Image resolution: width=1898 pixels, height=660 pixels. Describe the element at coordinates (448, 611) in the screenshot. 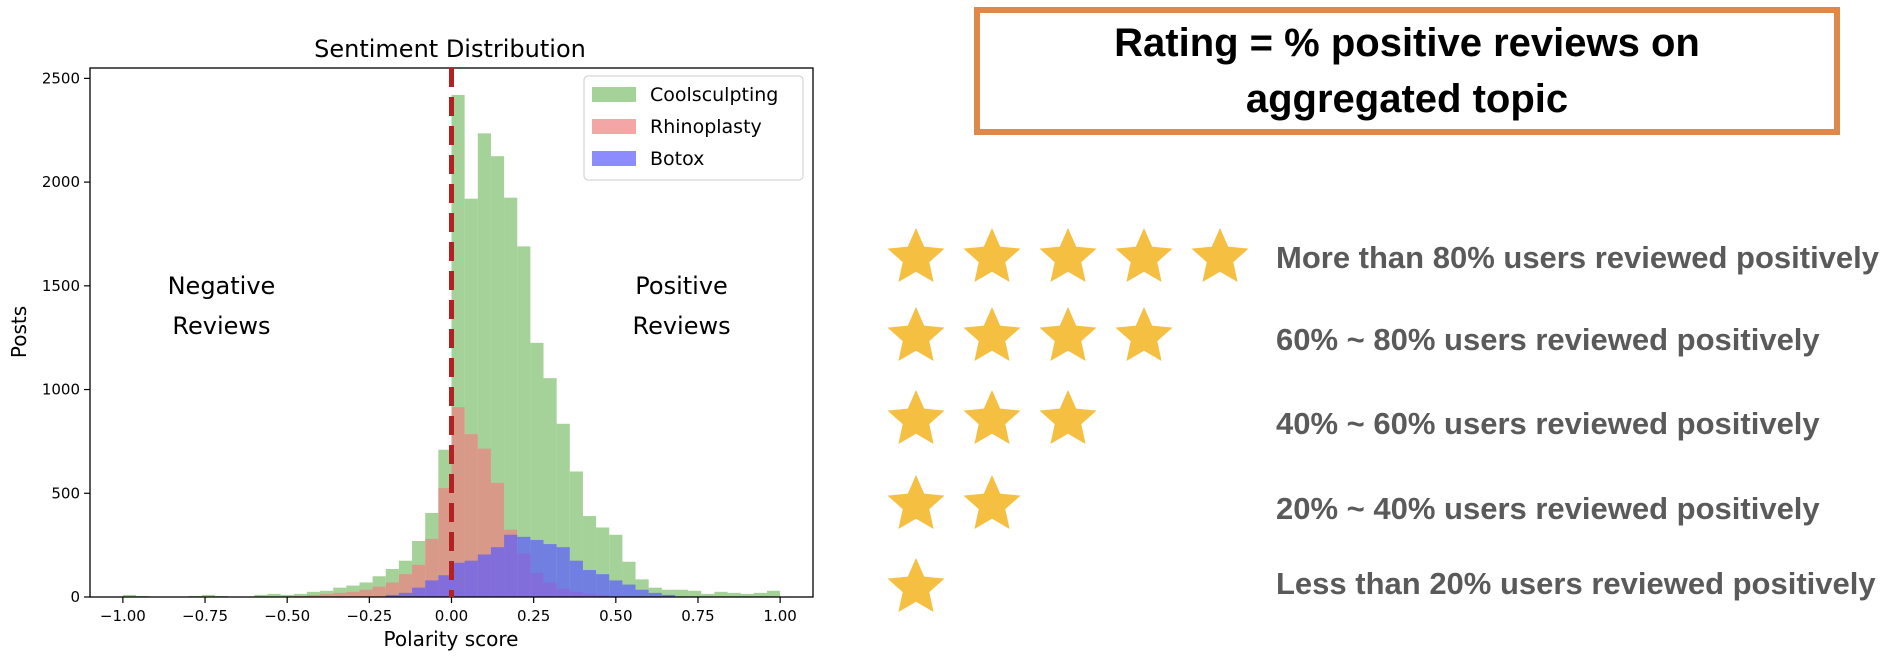

I see `x-axis-ticks: −1.00 −0.75 −0.50 −0.25 0.00 0.25 0.50 0.75 1.00` at that location.